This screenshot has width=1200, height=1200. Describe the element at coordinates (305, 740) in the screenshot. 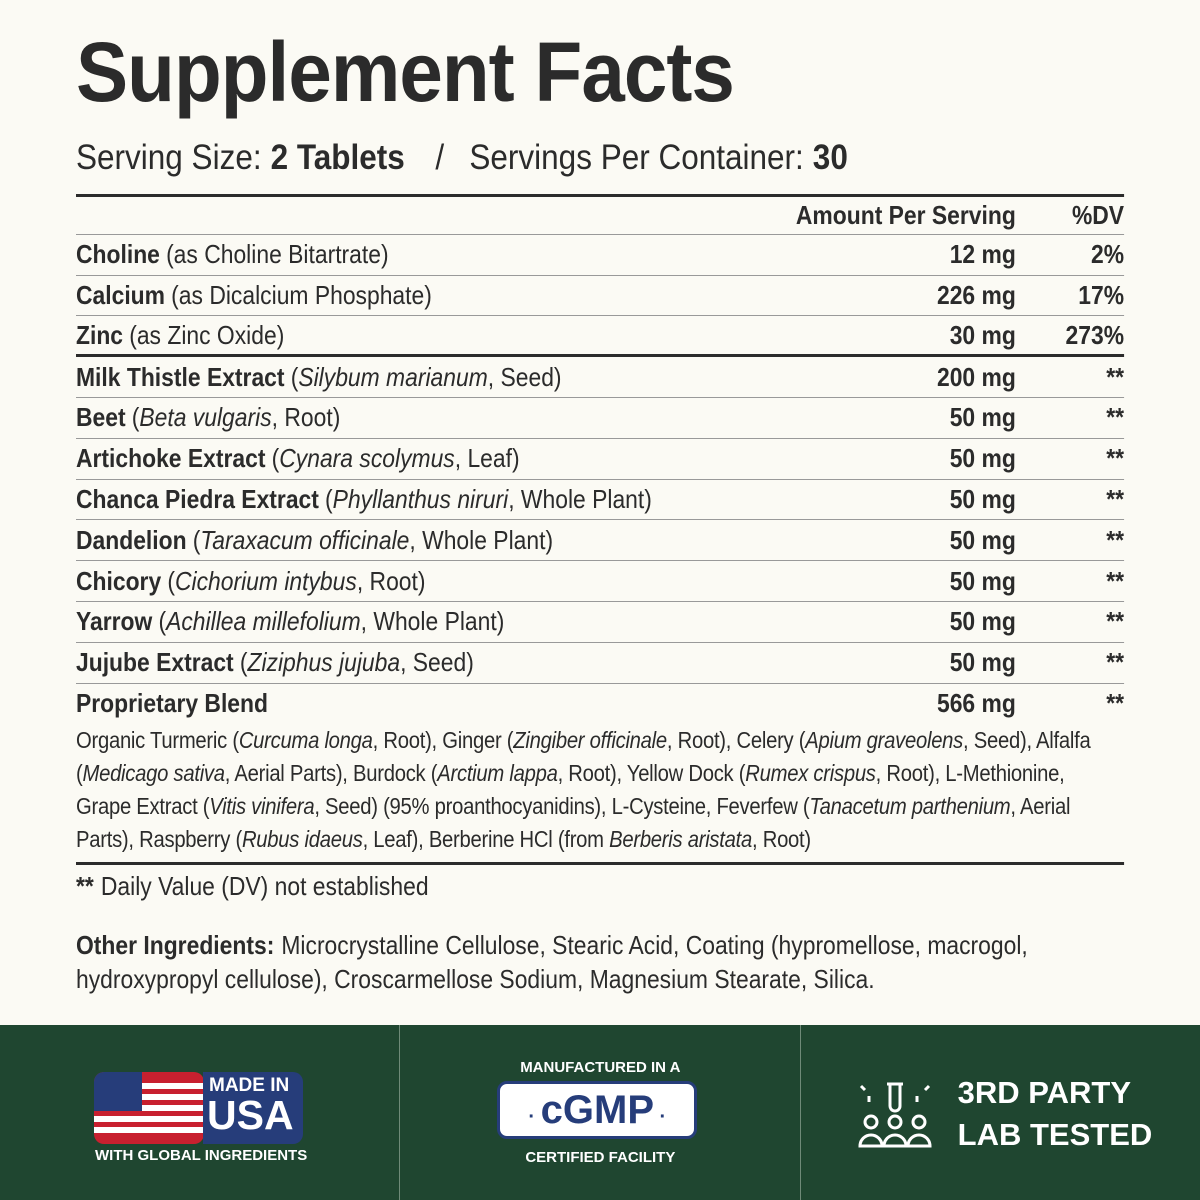

I see `italic-segment: Curcuma longa` at that location.